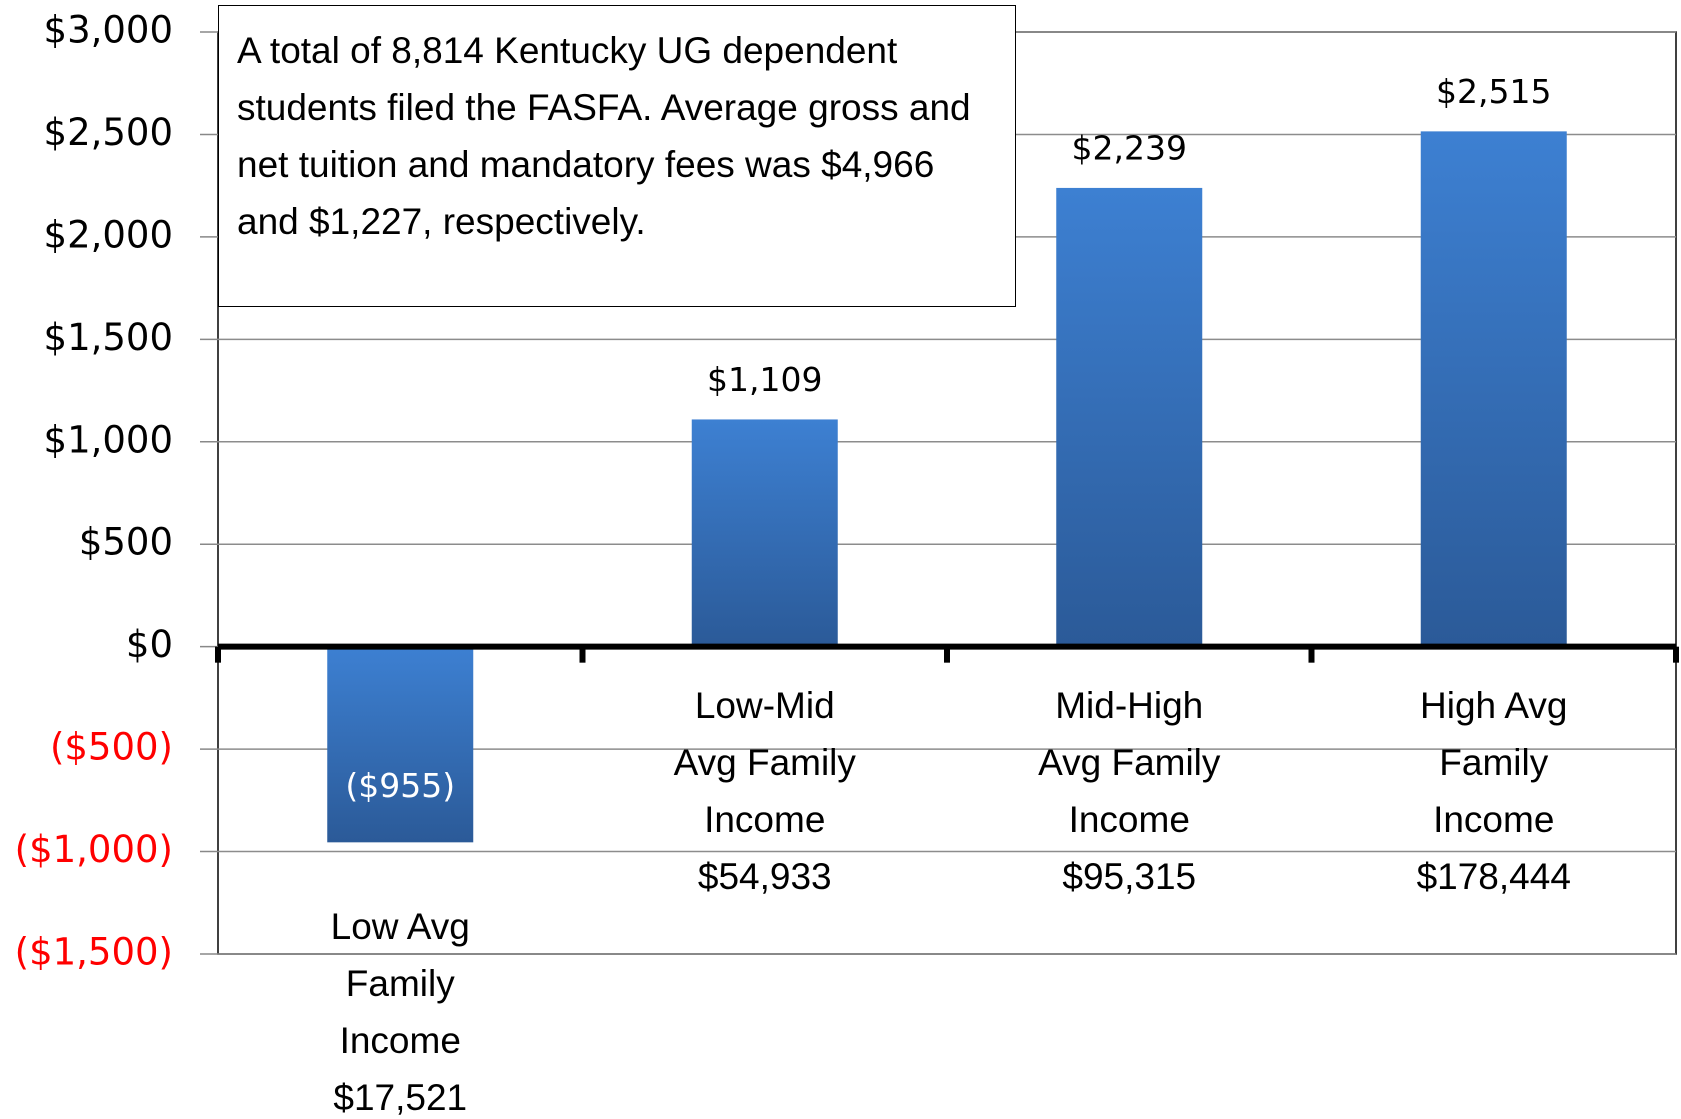 Image resolution: width=1681 pixels, height=1119 pixels. Describe the element at coordinates (126, 542) in the screenshot. I see `y-tick-label: $500` at that location.